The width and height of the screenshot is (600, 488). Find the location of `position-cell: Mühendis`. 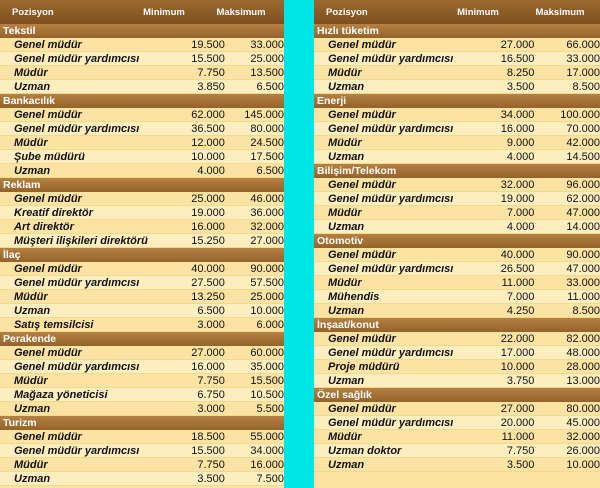

position-cell: Mühendis is located at coordinates (354, 296).